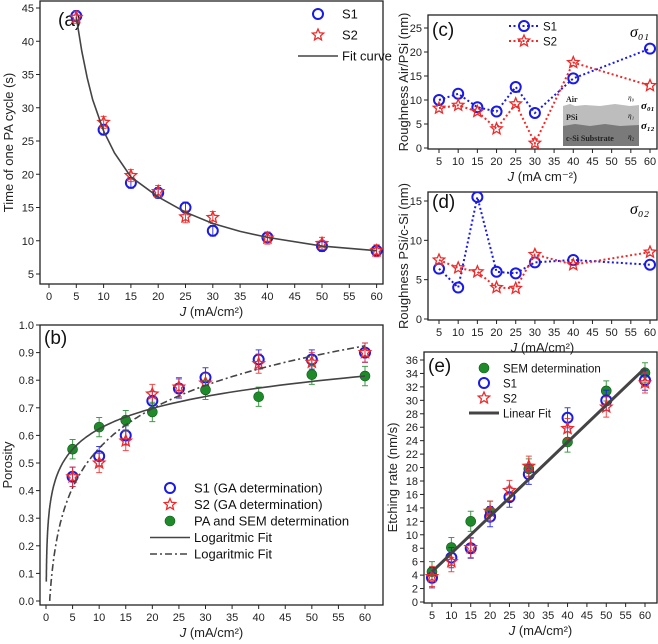 Image resolution: width=658 pixels, height=644 pixels. What do you see at coordinates (415, 590) in the screenshot?
I see `y-tick-label: 2` at bounding box center [415, 590].